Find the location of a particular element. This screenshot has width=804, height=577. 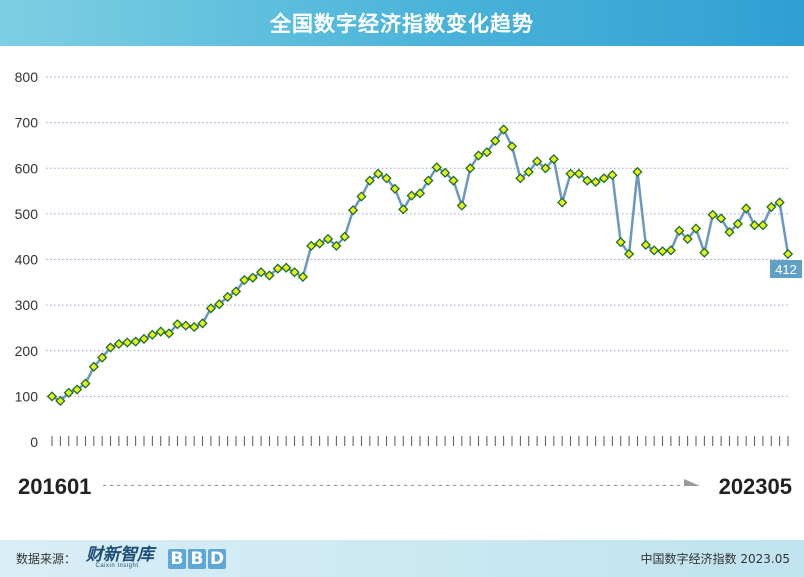

y-tick-label: 400 is located at coordinates (27, 260).